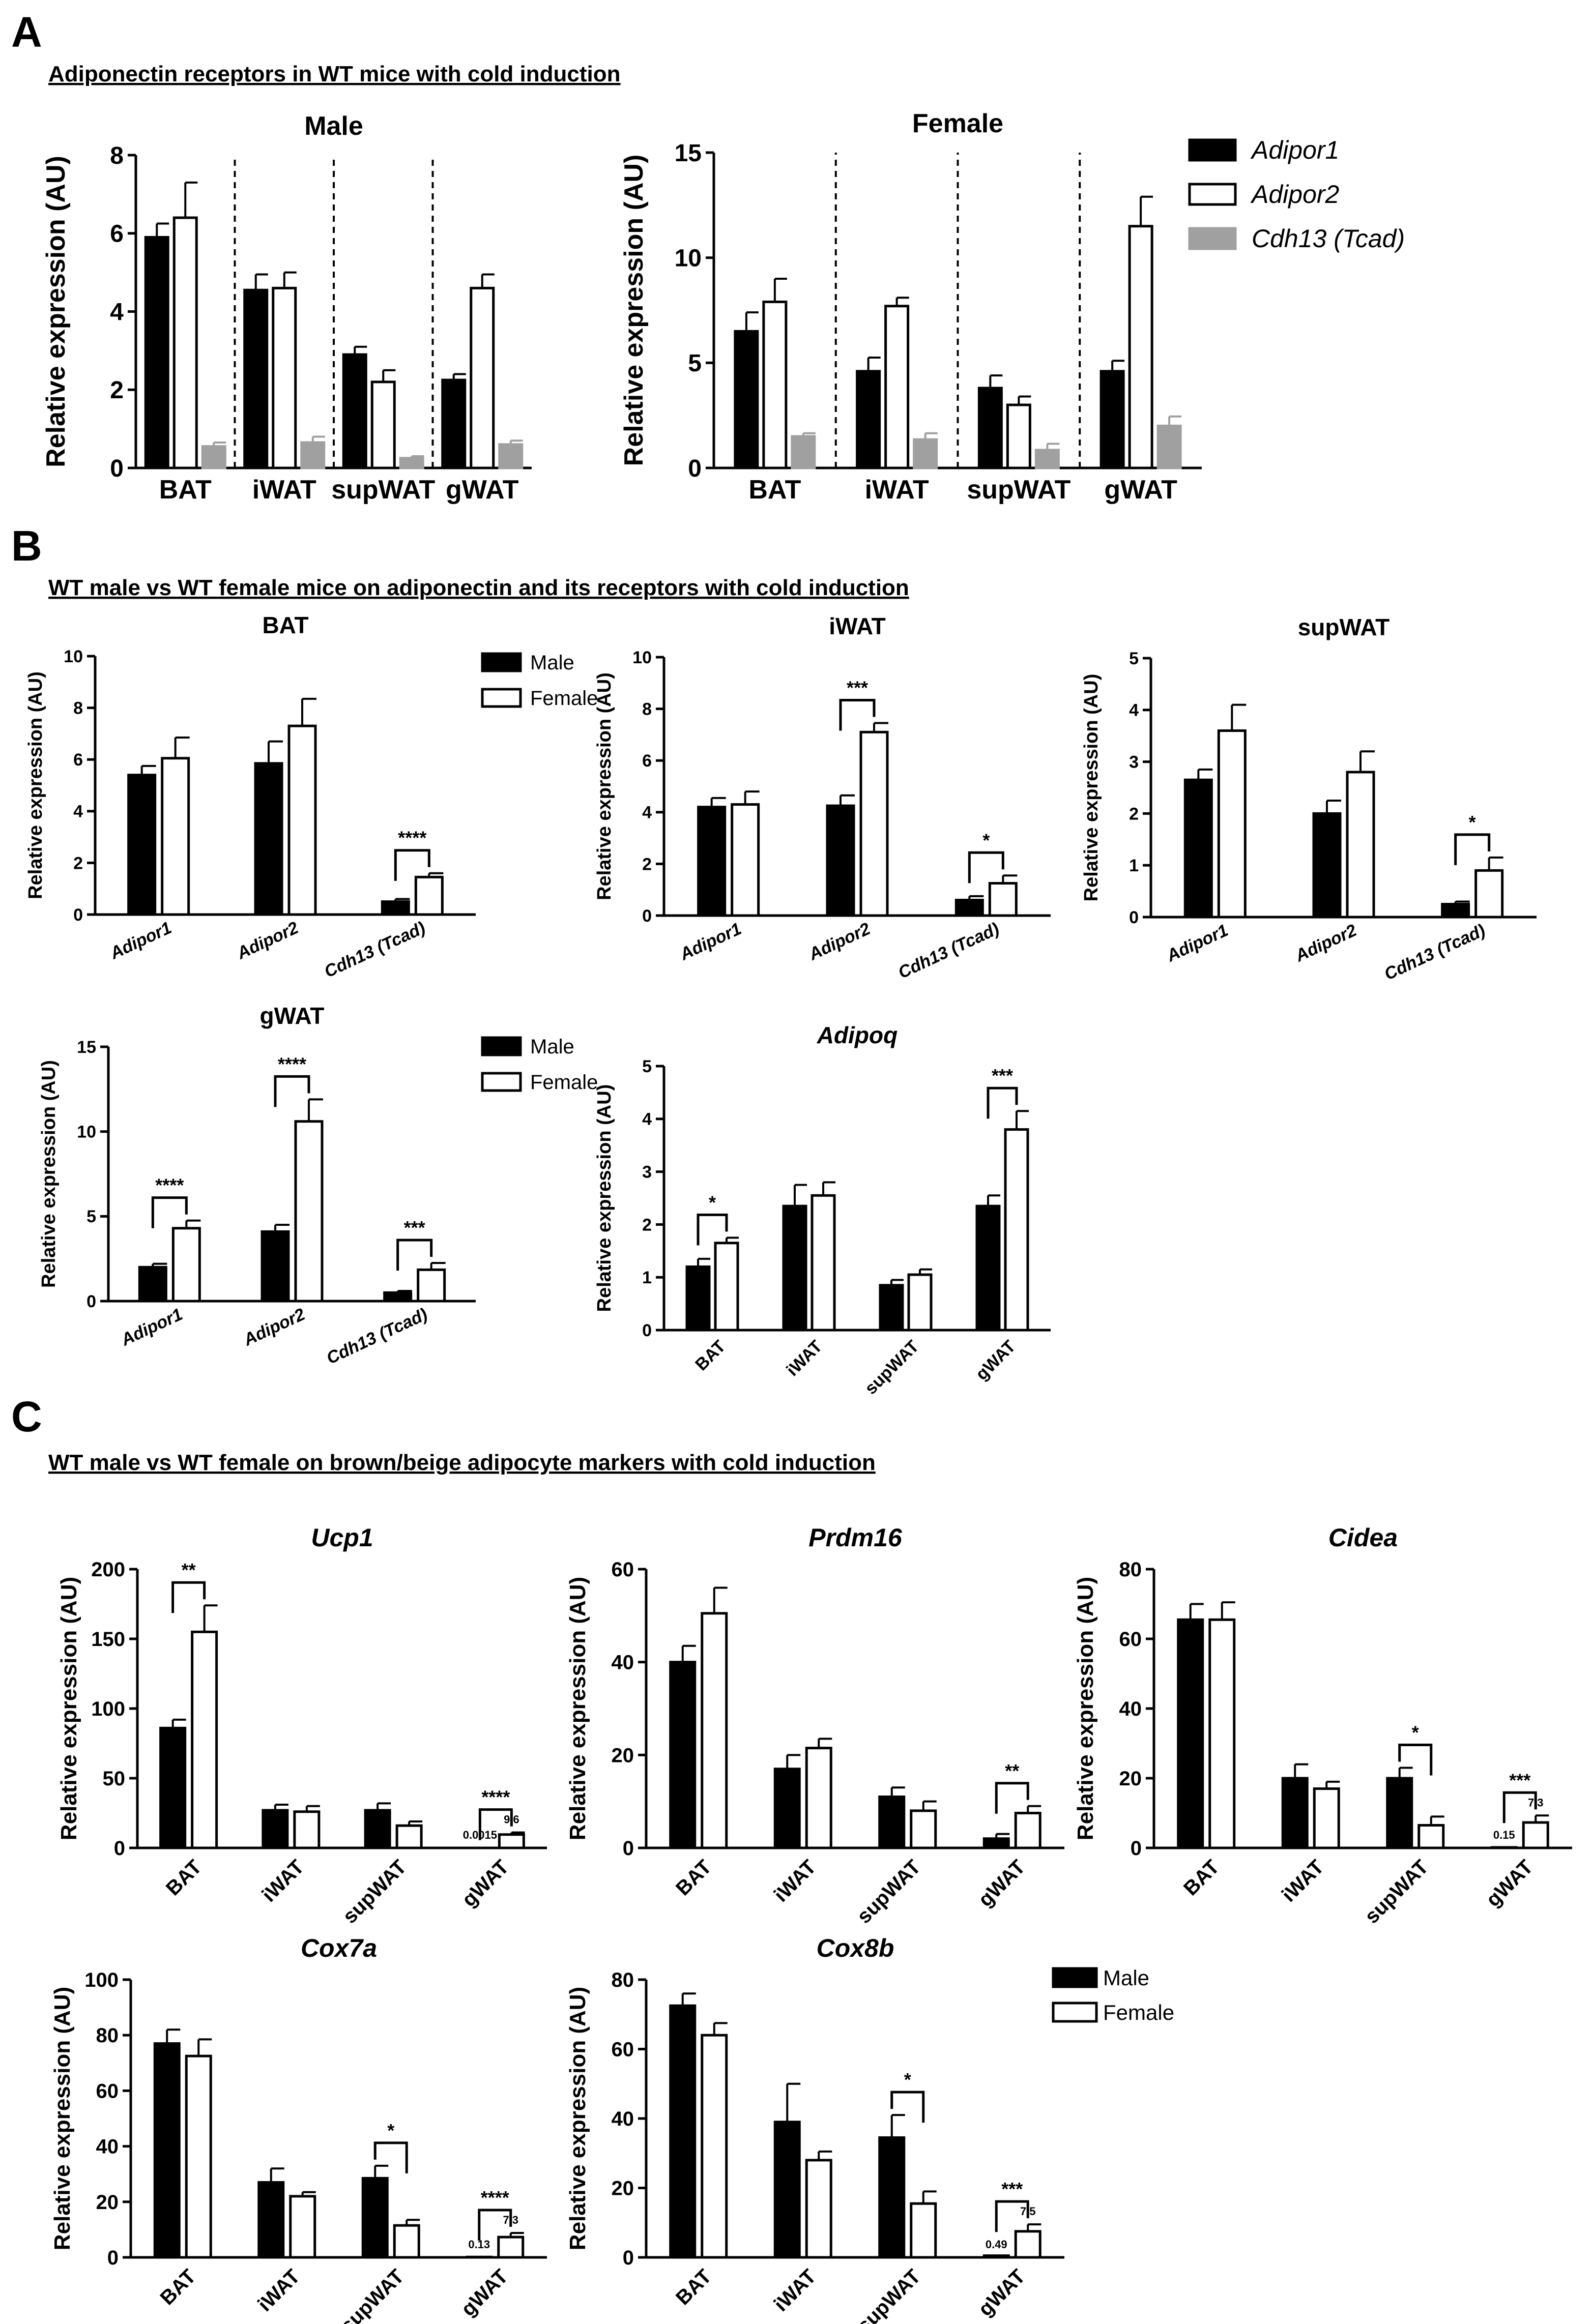  I want to click on b-bat-title: BAT, so click(285, 625).